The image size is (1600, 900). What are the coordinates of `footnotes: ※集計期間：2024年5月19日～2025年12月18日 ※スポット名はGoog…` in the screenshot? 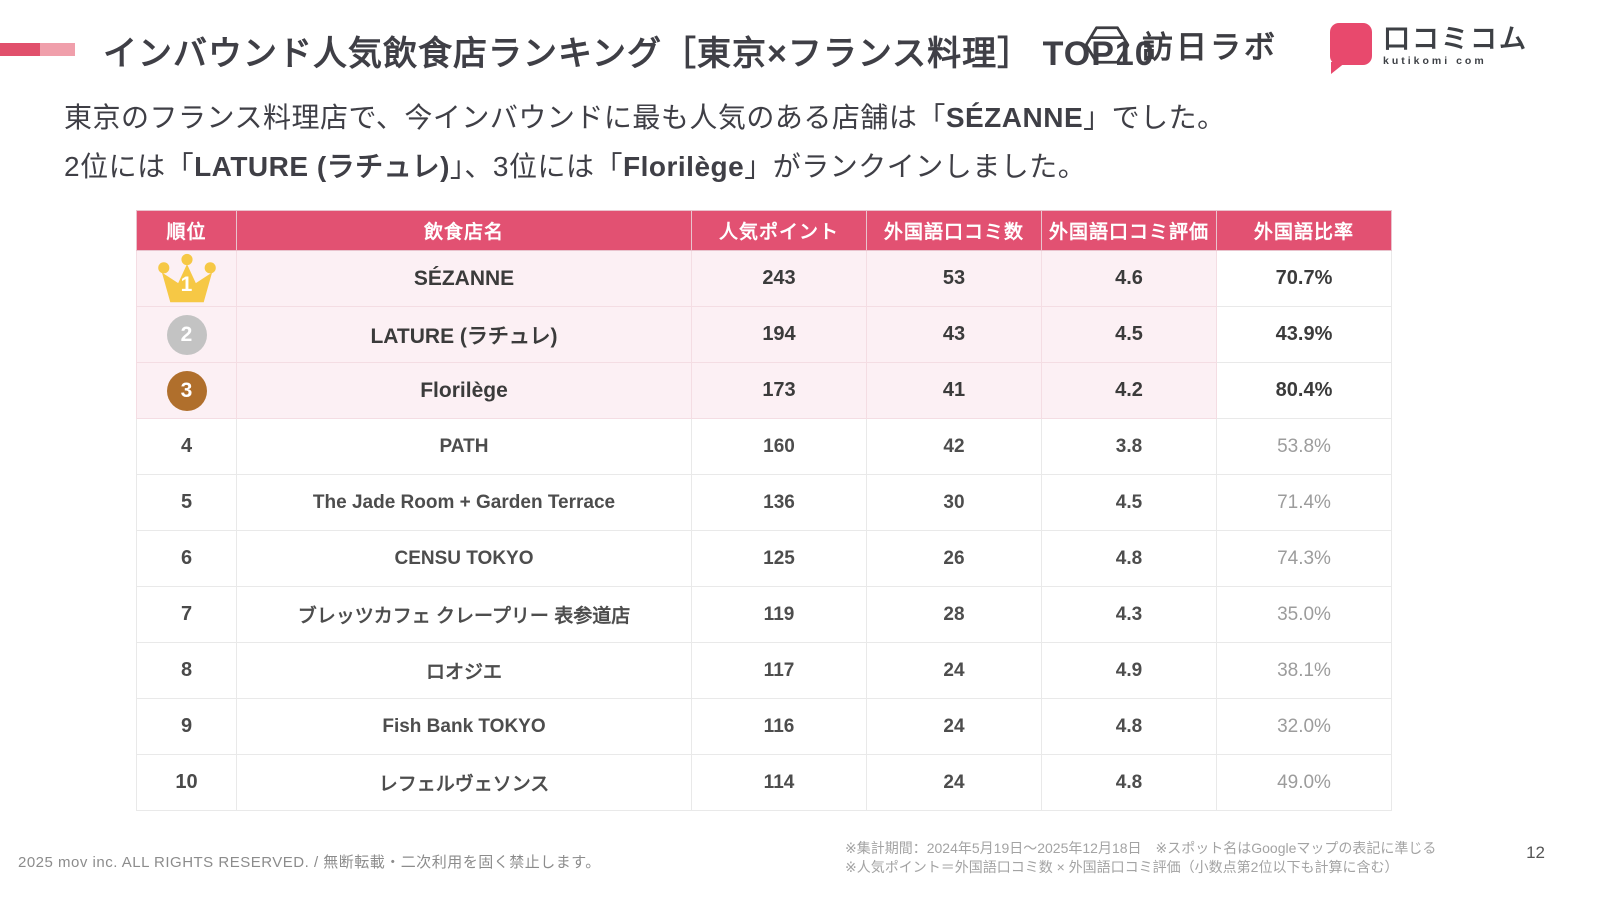 It's located at (1140, 858).